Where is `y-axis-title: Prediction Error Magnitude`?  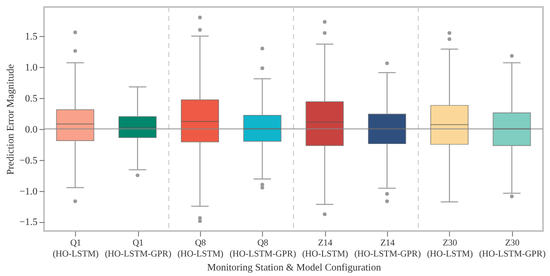
y-axis-title: Prediction Error Magnitude is located at coordinates (10, 119).